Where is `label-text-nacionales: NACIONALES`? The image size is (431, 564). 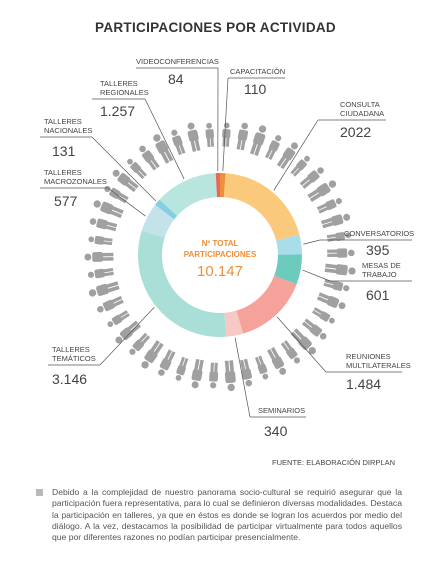
label-text-nacionales: NACIONALES is located at coordinates (68, 130).